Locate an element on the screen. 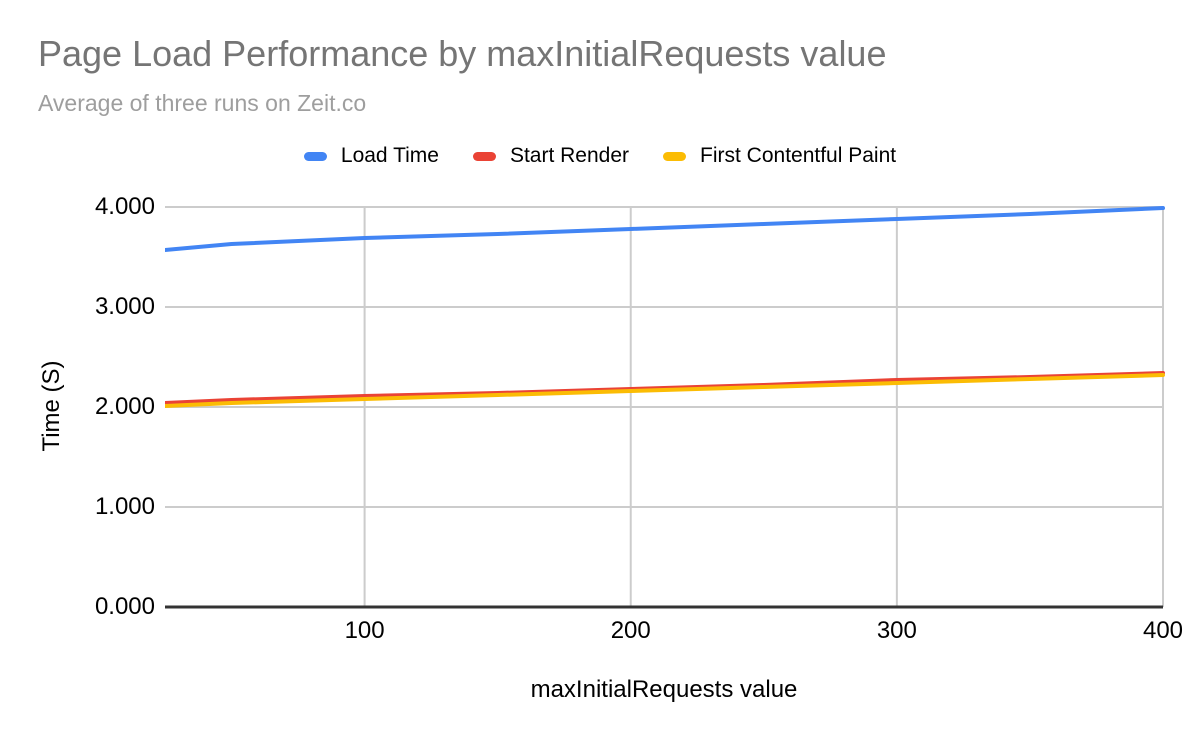 The image size is (1200, 742). legend-item-first-contentful-paint: First Contentful Paint is located at coordinates (779, 156).